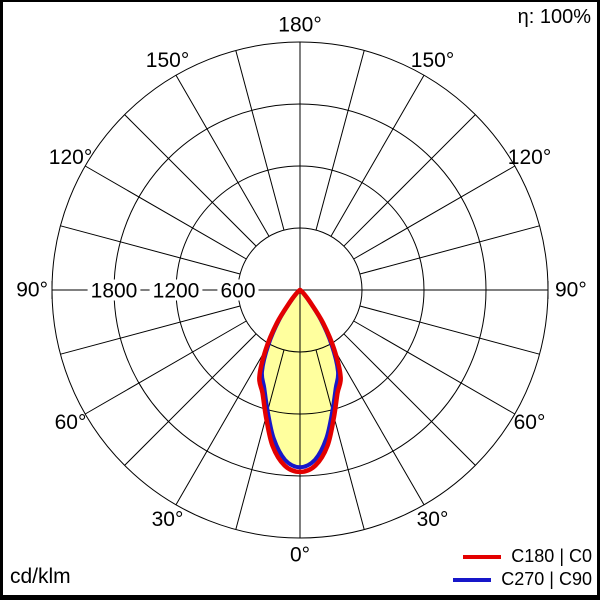  Describe the element at coordinates (529, 157) in the screenshot. I see `angle-label-120-right: 120°` at that location.